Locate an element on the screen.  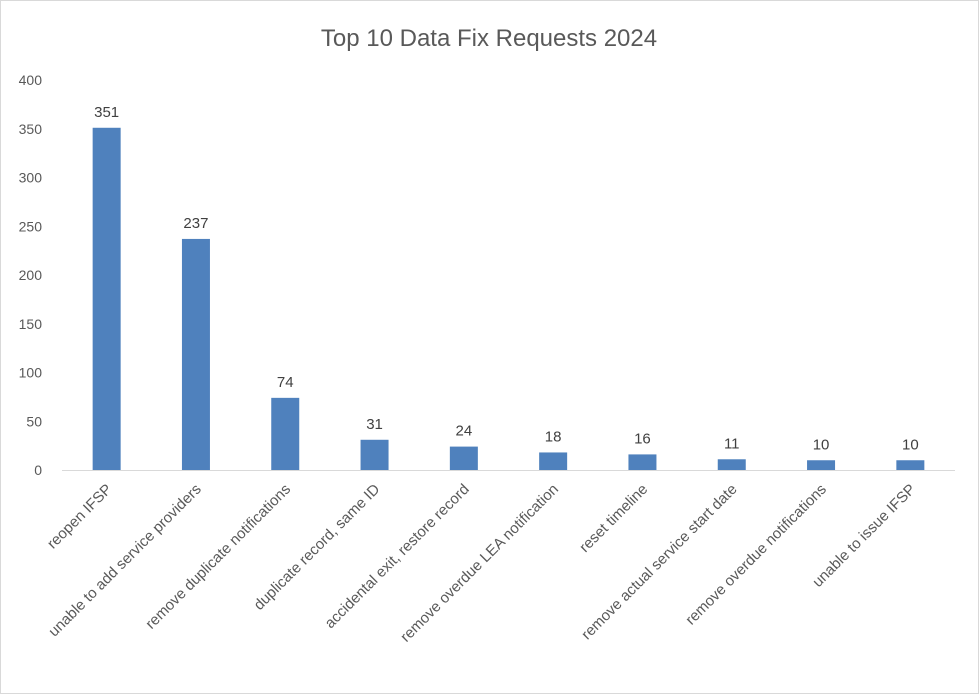
data-label: 74 is located at coordinates (285, 382).